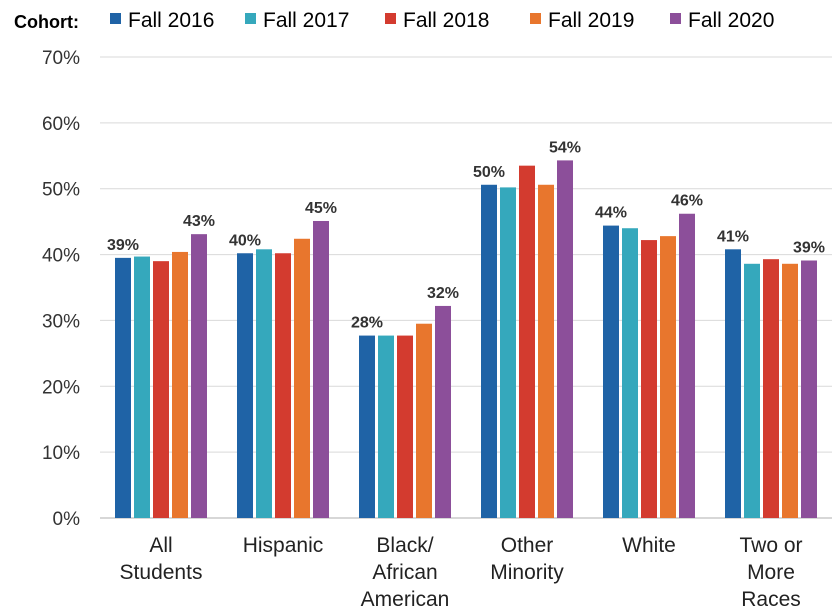  What do you see at coordinates (731, 20) in the screenshot?
I see `legend-label: Fall 2020` at bounding box center [731, 20].